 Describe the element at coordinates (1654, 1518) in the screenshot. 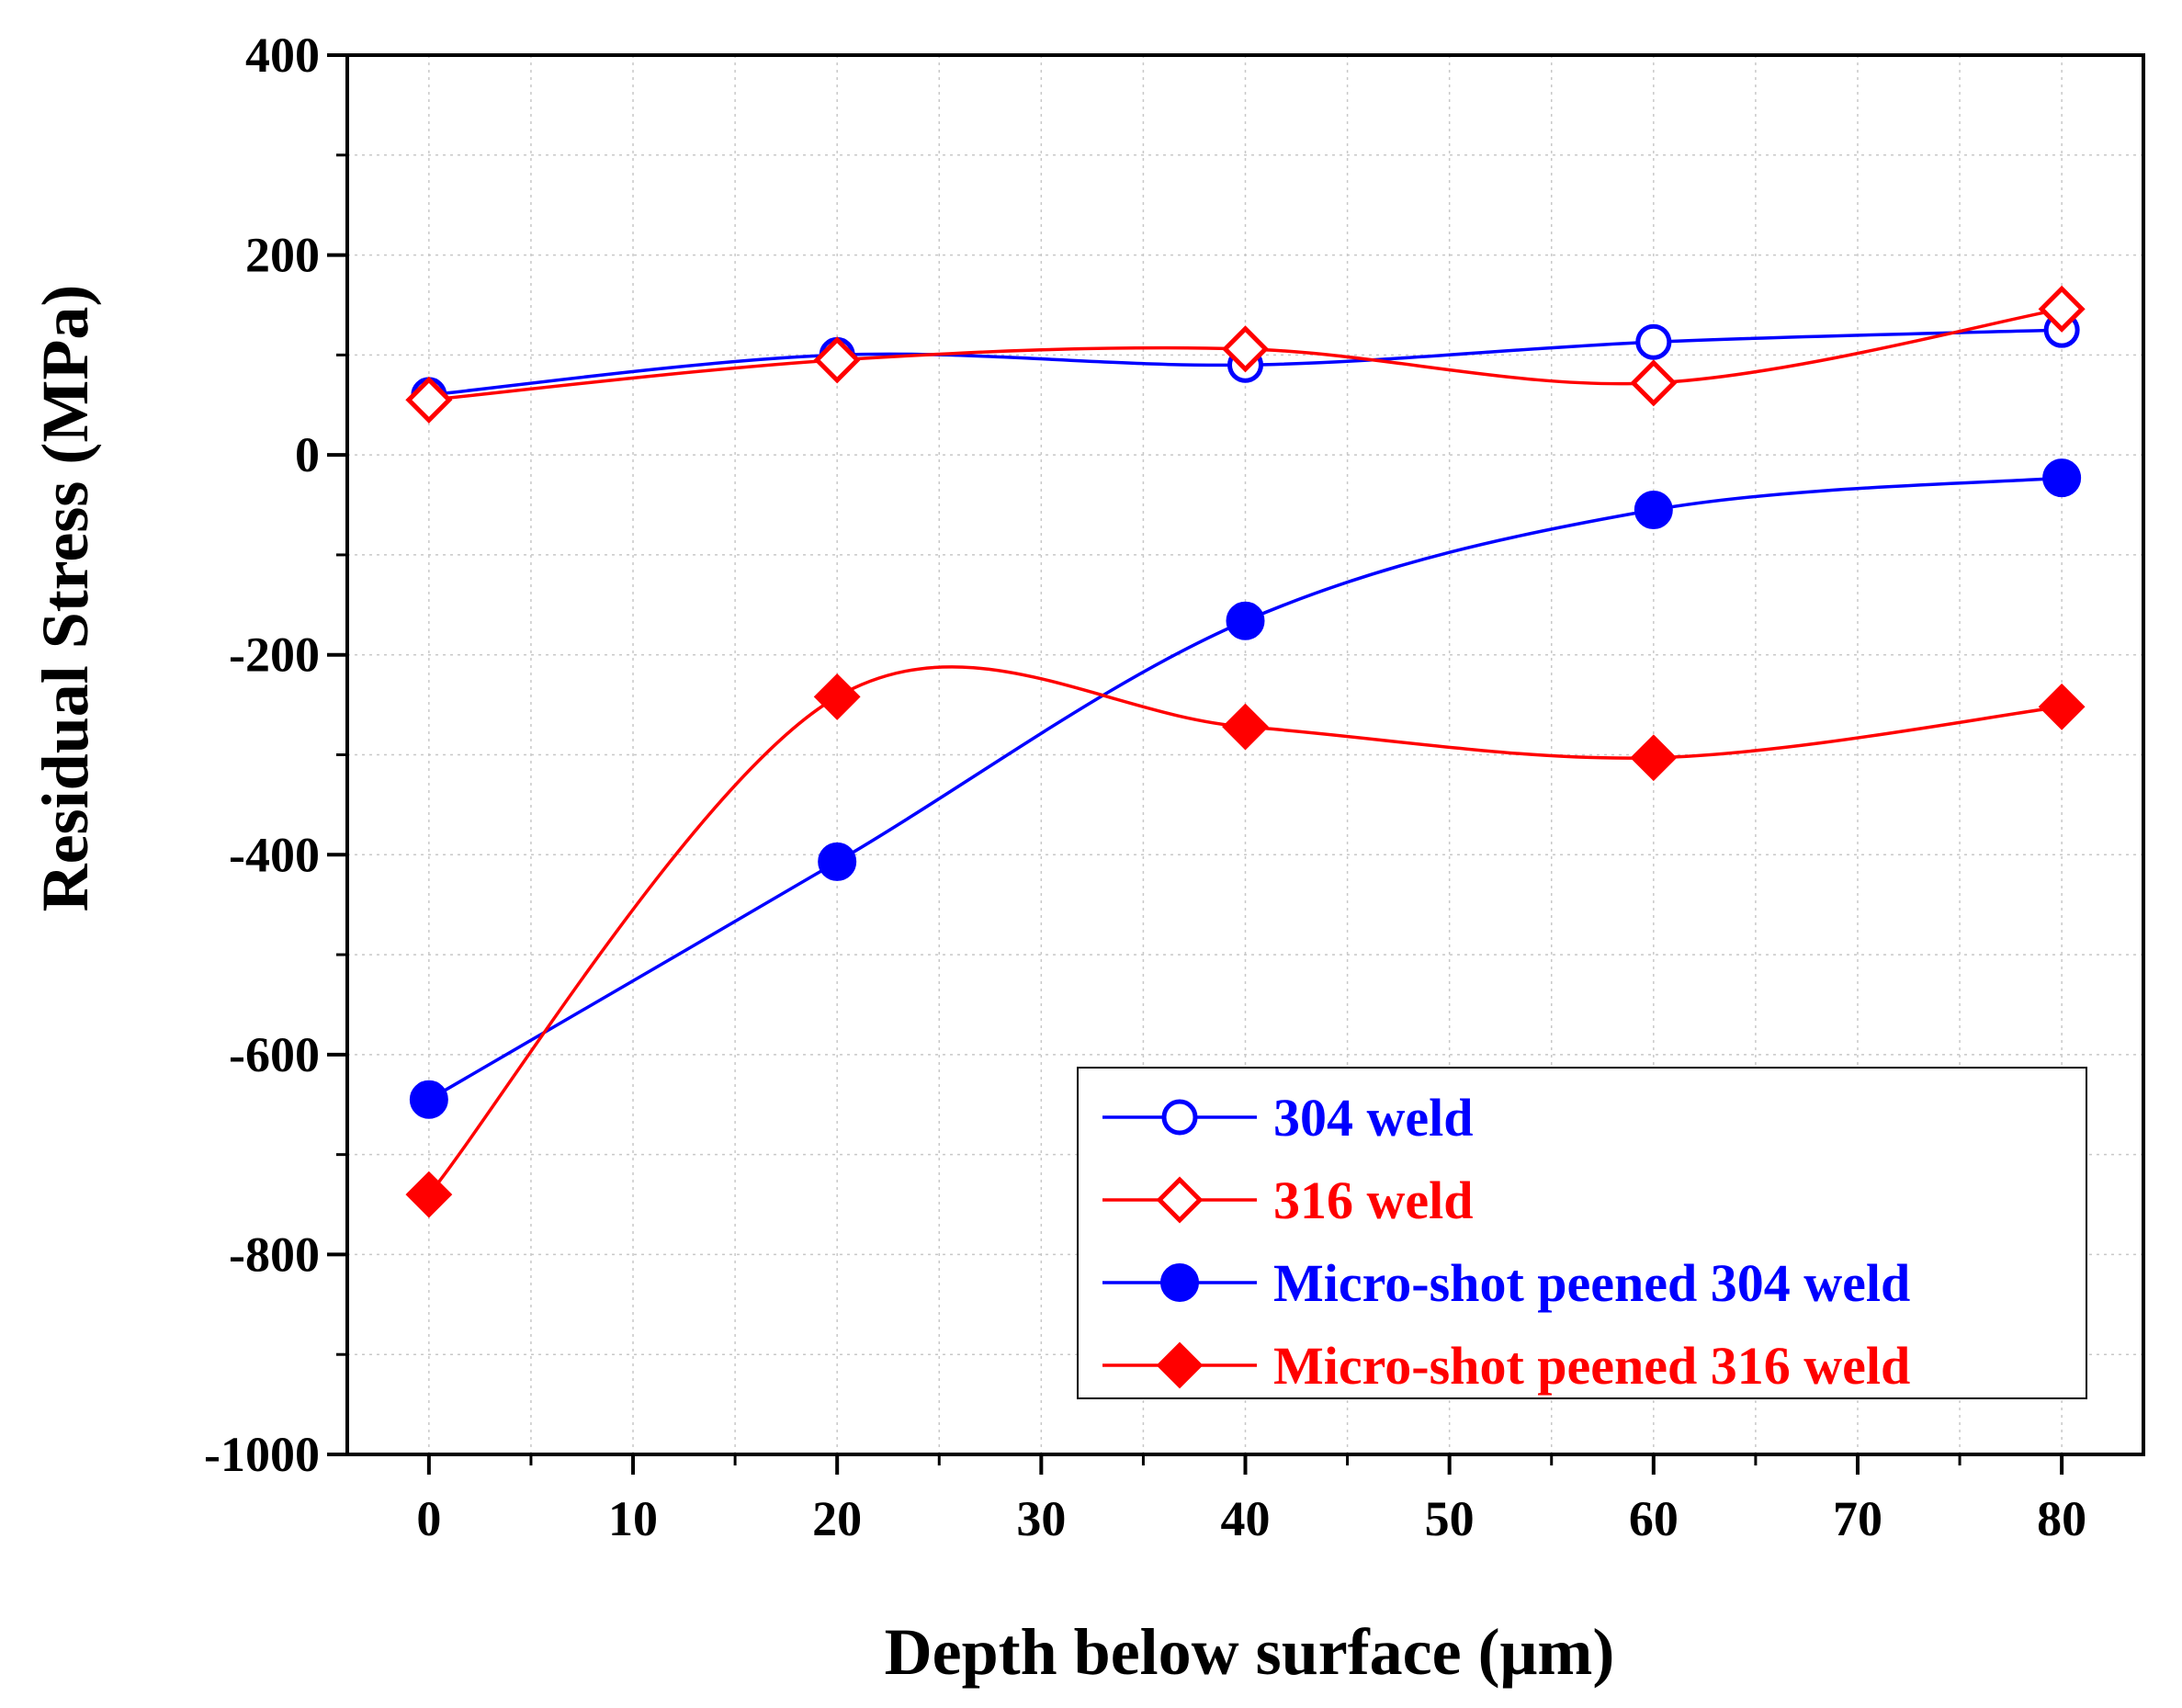

I see `x-tick-label: 60` at that location.